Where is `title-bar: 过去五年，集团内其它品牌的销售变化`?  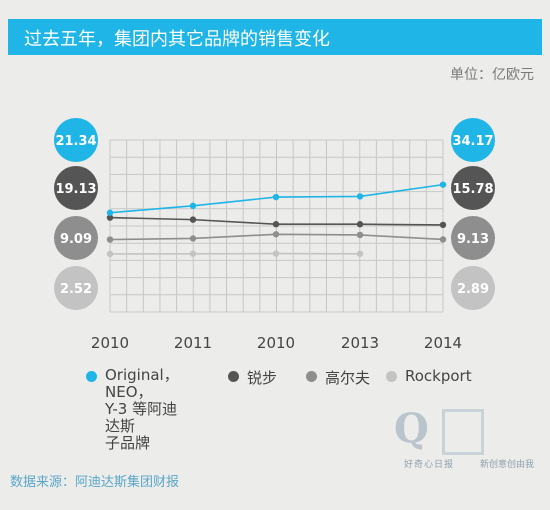
title-bar: 过去五年，集团内其它品牌的销售变化 is located at coordinates (275, 37).